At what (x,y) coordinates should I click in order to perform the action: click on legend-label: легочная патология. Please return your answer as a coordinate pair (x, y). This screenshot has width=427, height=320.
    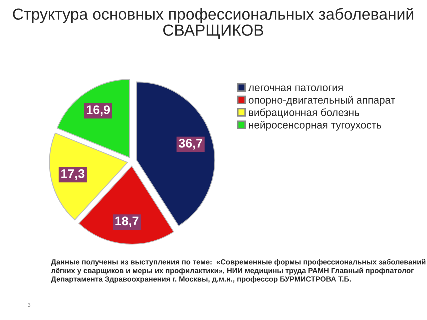
    Looking at the image, I should click on (295, 89).